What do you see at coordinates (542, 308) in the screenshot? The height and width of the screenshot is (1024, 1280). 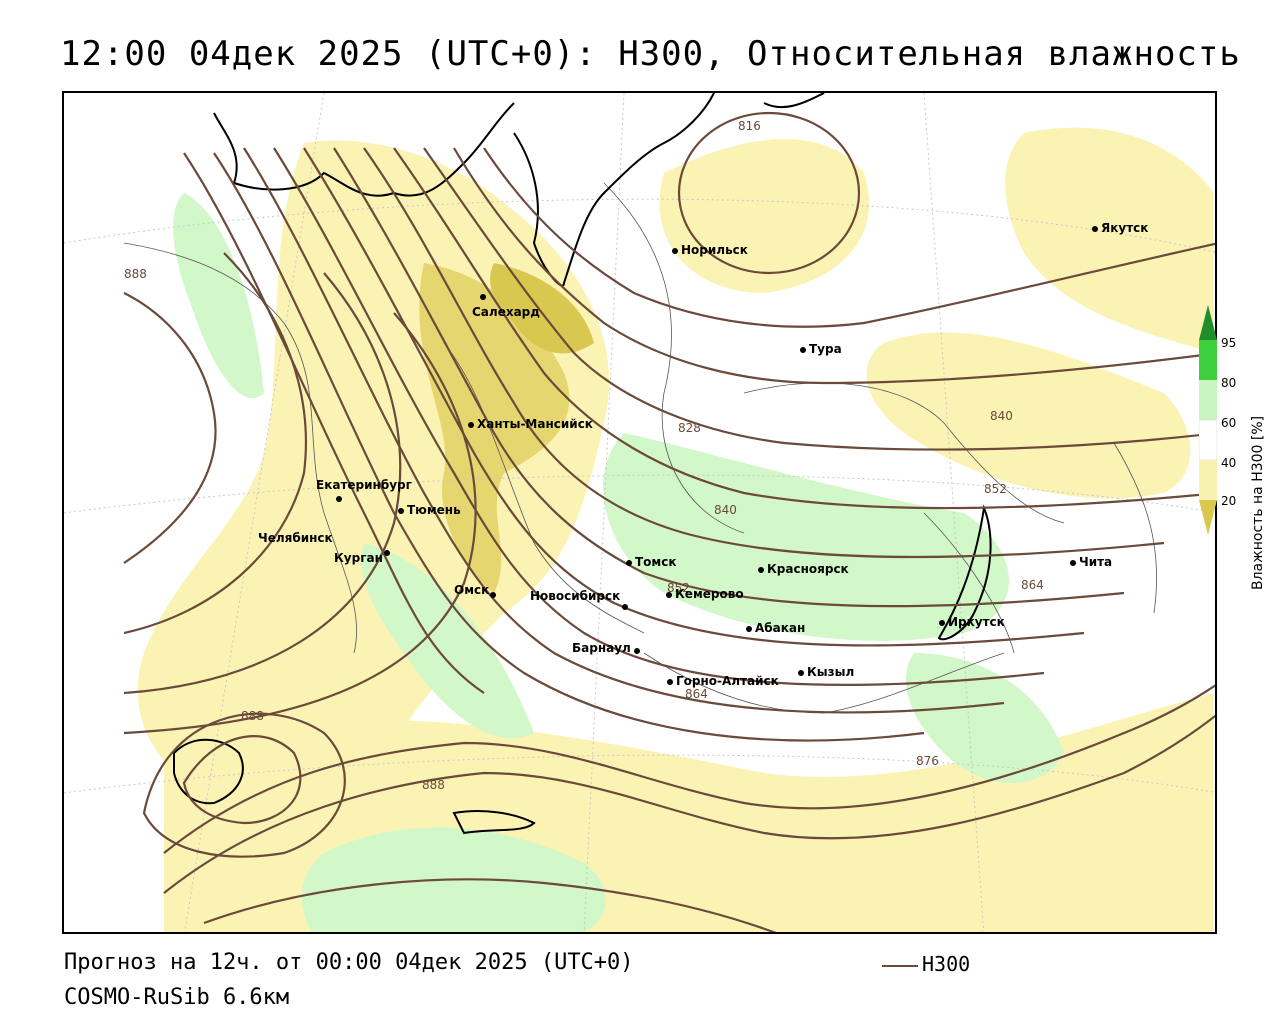 I see `humidity-dark-salekhard` at bounding box center [542, 308].